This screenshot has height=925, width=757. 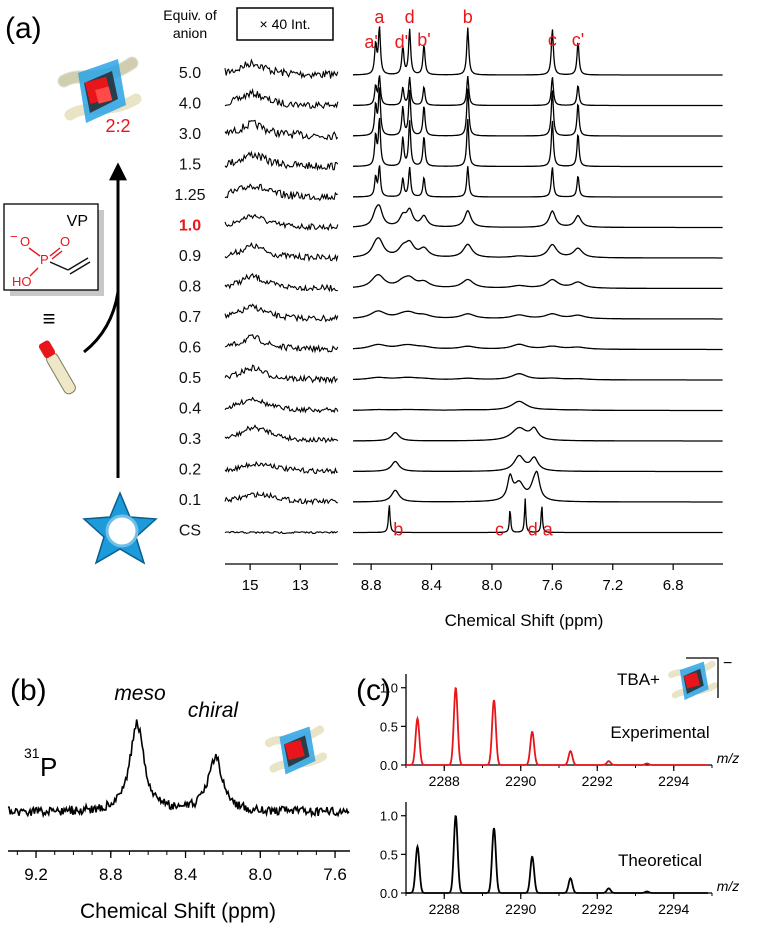 What do you see at coordinates (659, 732) in the screenshot?
I see `experimental-label: Experimental` at bounding box center [659, 732].